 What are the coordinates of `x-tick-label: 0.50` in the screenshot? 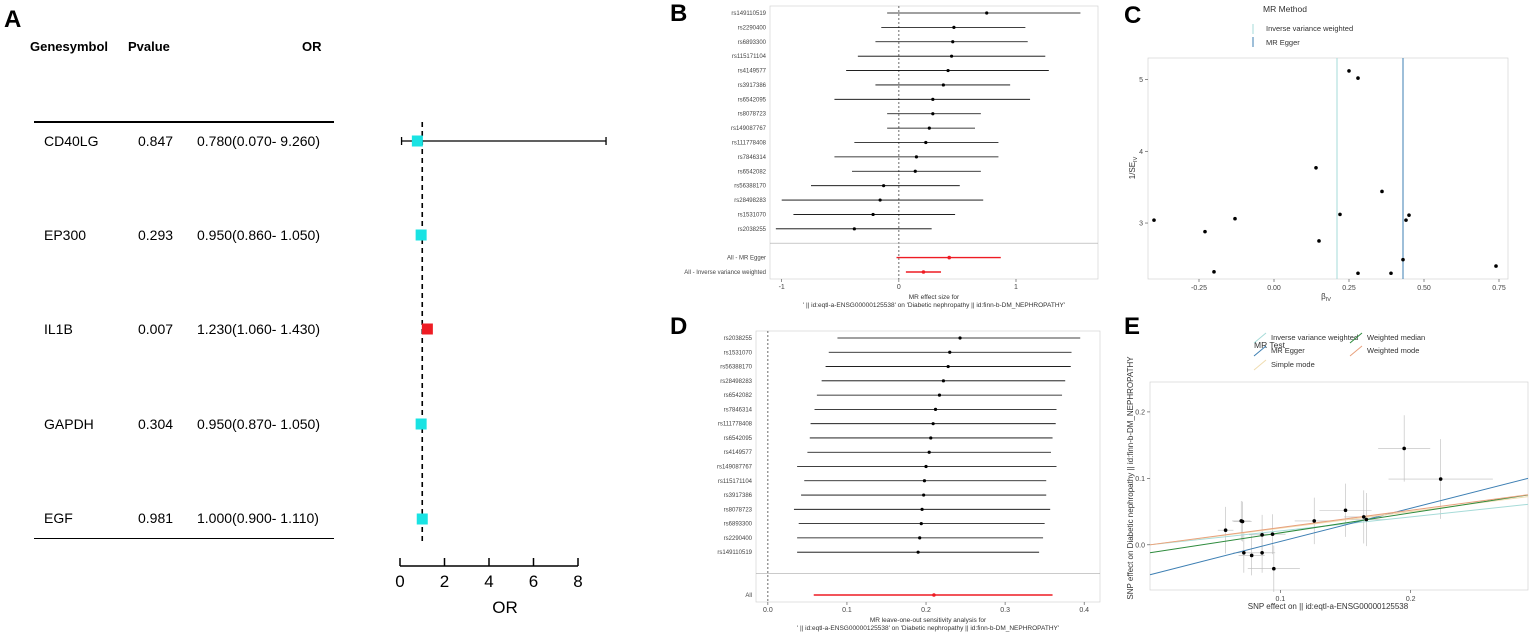 It's located at (1424, 288).